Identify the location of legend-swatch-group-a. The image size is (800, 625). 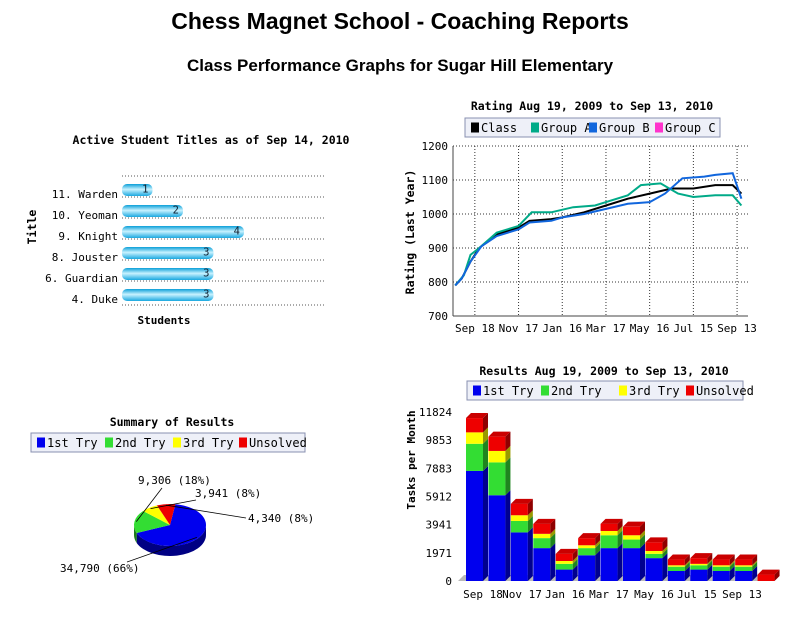
(535, 127).